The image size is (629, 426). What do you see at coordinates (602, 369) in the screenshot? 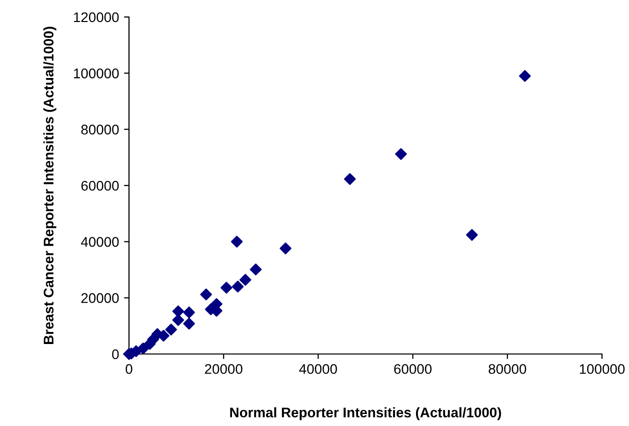
I see `x-tick-label: 100000` at bounding box center [602, 369].